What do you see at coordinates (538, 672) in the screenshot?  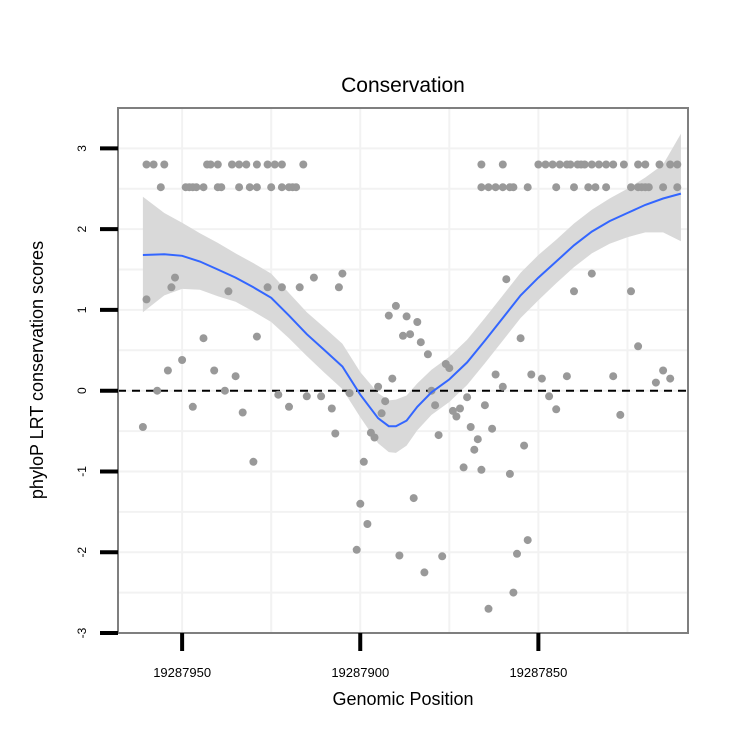 I see `x-tick-label: 19287850` at bounding box center [538, 672].